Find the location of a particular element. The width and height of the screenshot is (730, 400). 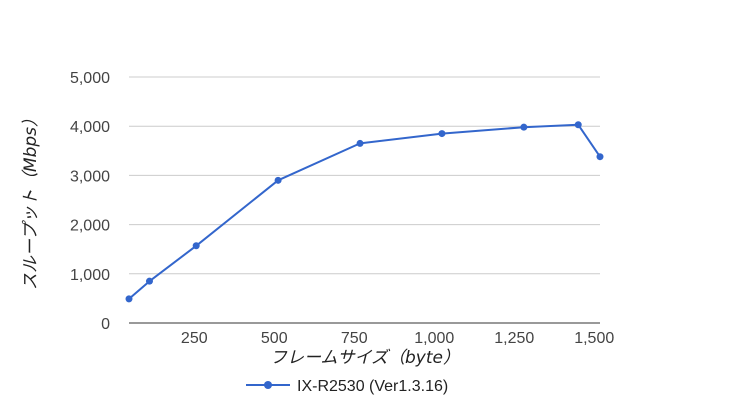

x-tick-label: 1,500 is located at coordinates (594, 338).